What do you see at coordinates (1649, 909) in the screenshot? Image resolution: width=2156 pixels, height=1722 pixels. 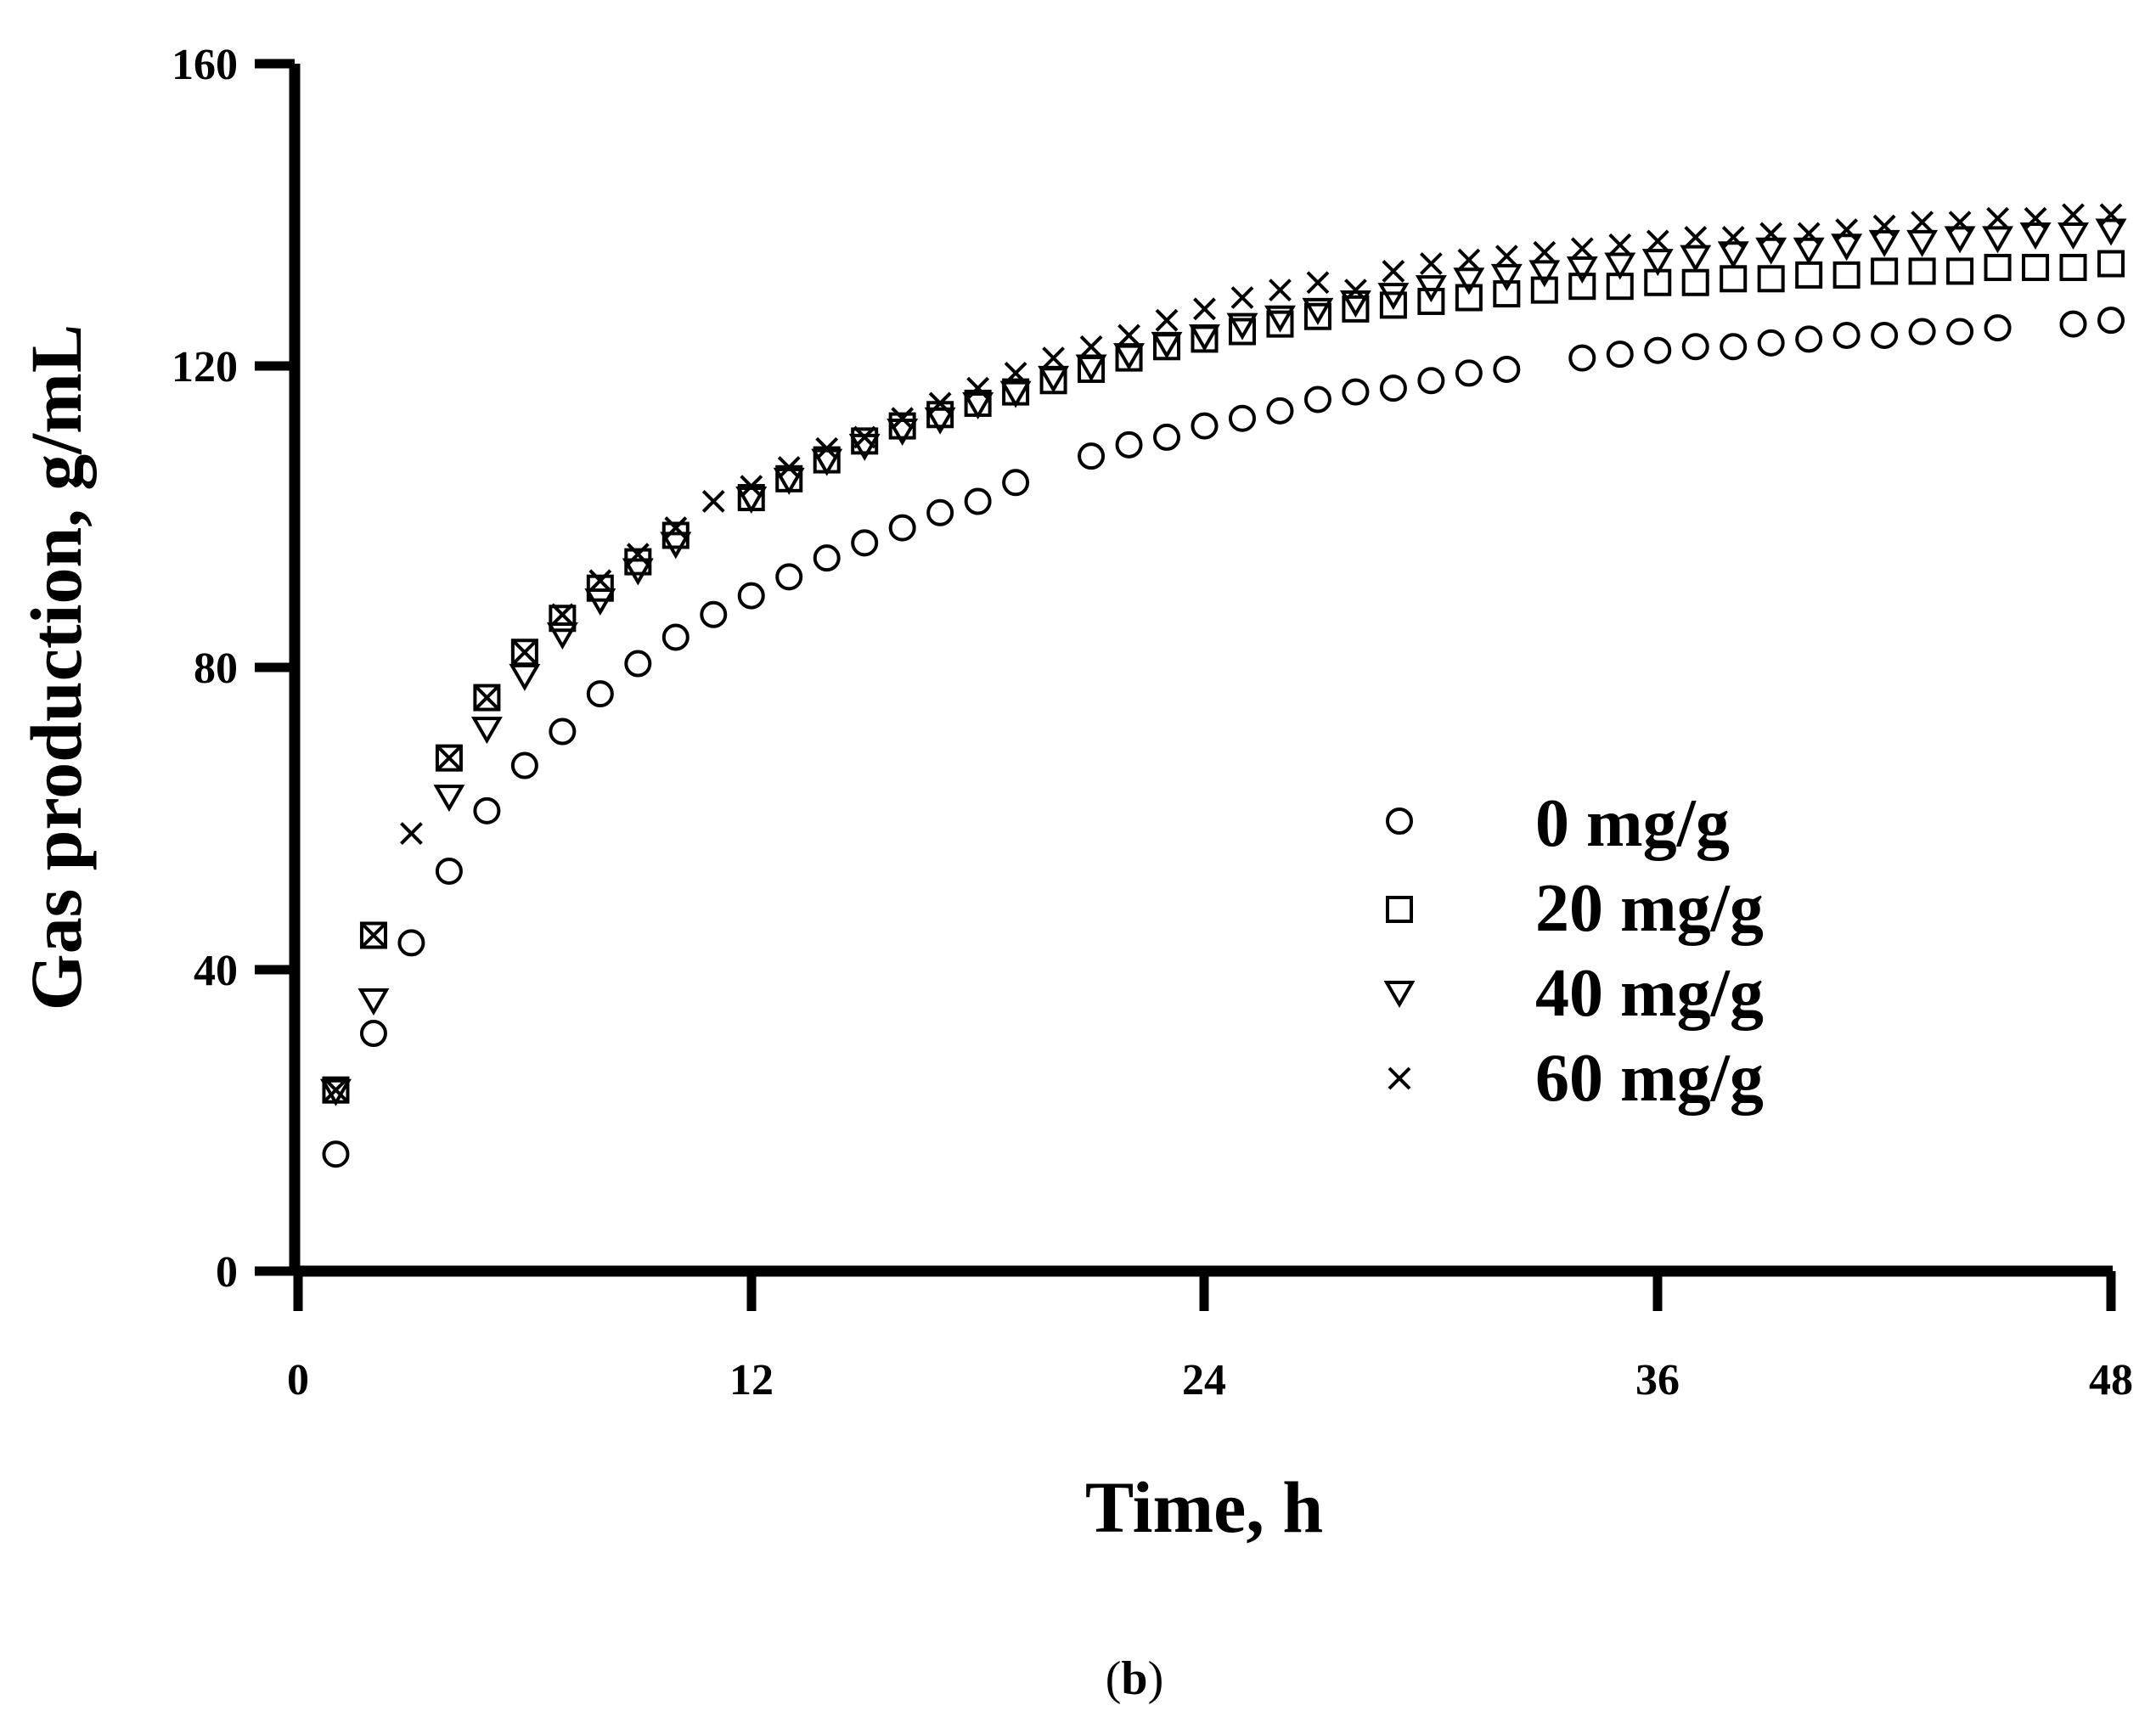 I see `legend-label-1: 20 mg/g` at bounding box center [1649, 909].